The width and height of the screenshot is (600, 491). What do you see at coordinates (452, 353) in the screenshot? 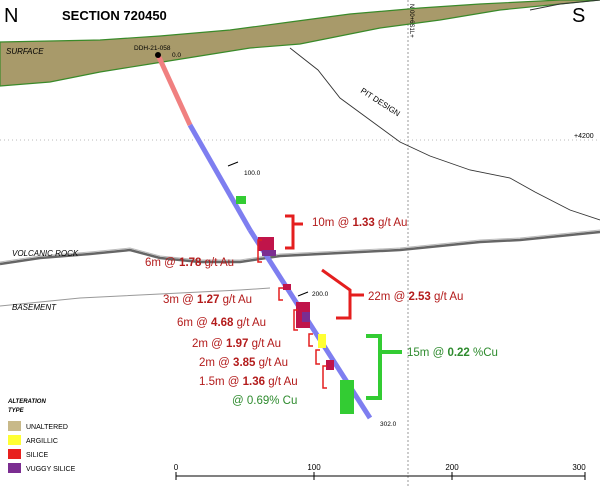
I see `cu-intercept-label: 15m @ 0.22 %Cu` at bounding box center [452, 353].